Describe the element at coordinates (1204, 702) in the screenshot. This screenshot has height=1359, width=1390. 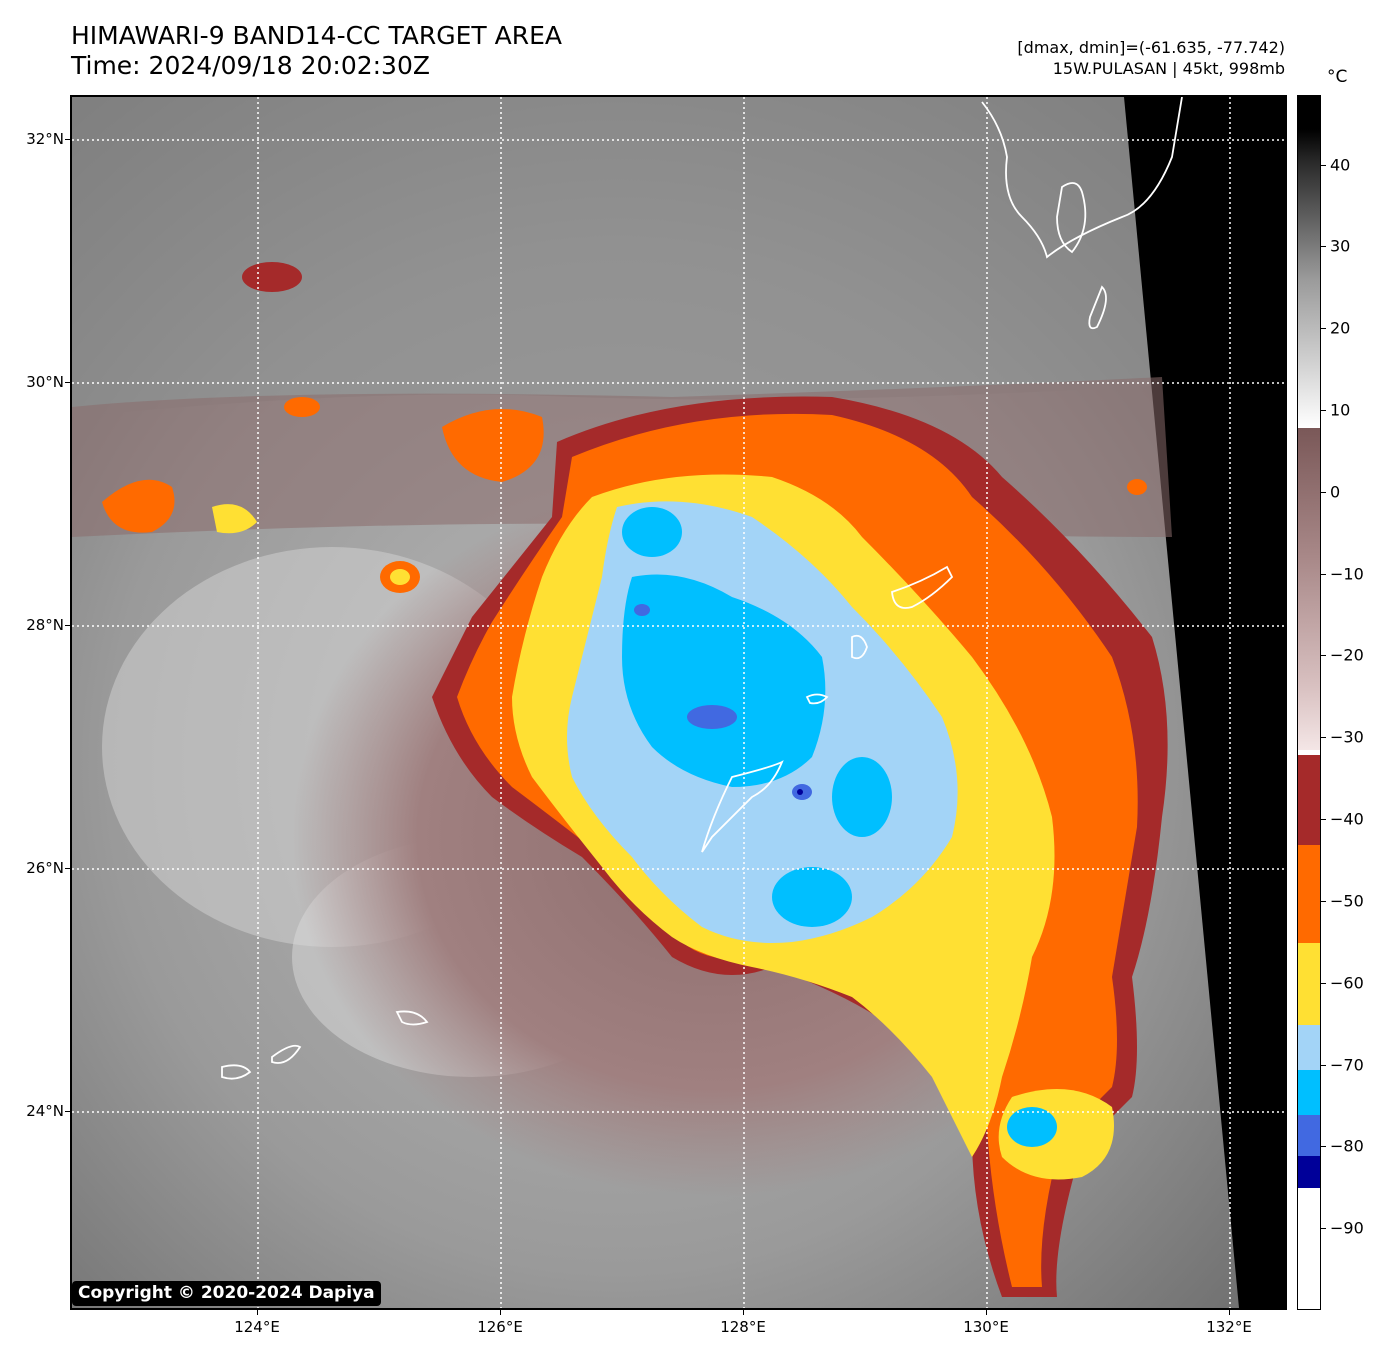
I see `no-data-area` at that location.